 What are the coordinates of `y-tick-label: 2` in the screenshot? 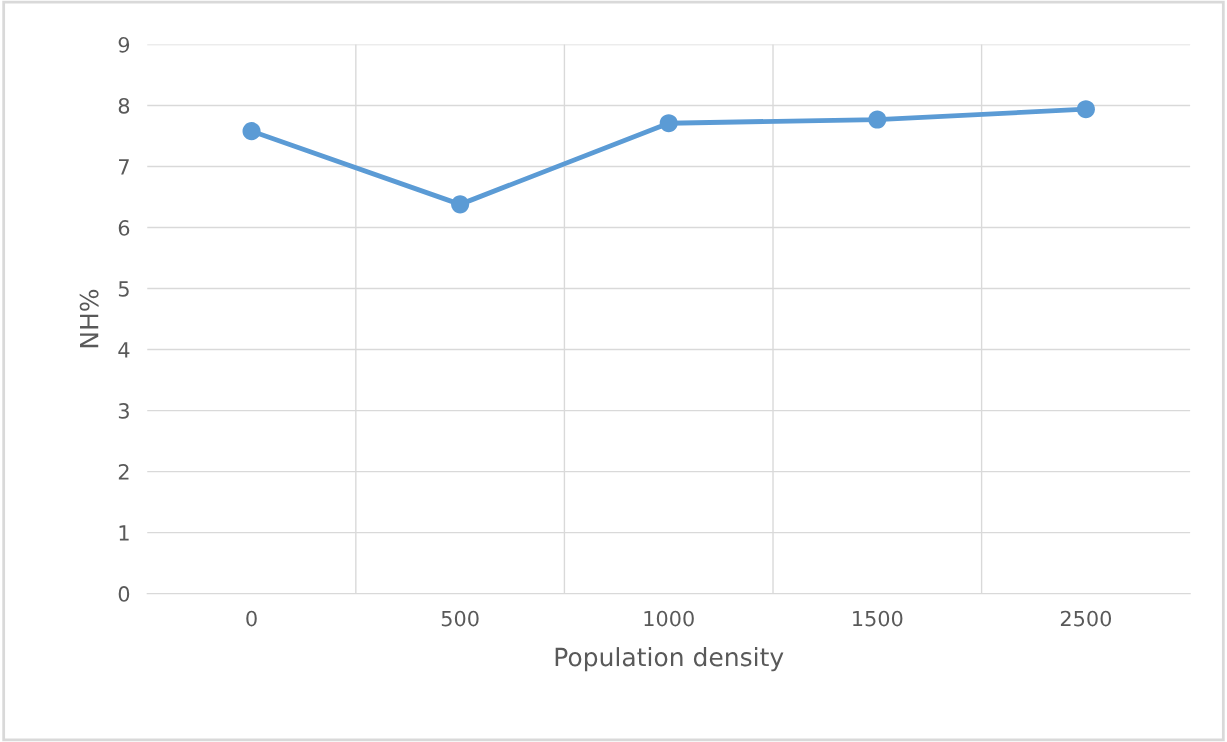 It's located at (123, 472).